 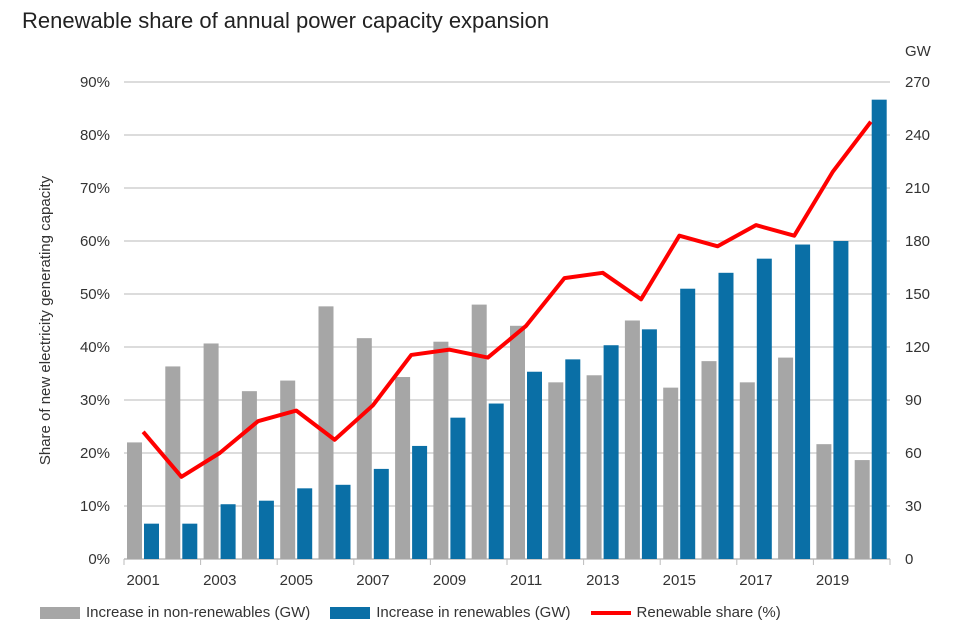 What do you see at coordinates (296, 580) in the screenshot?
I see `x-tick-label: 2005` at bounding box center [296, 580].